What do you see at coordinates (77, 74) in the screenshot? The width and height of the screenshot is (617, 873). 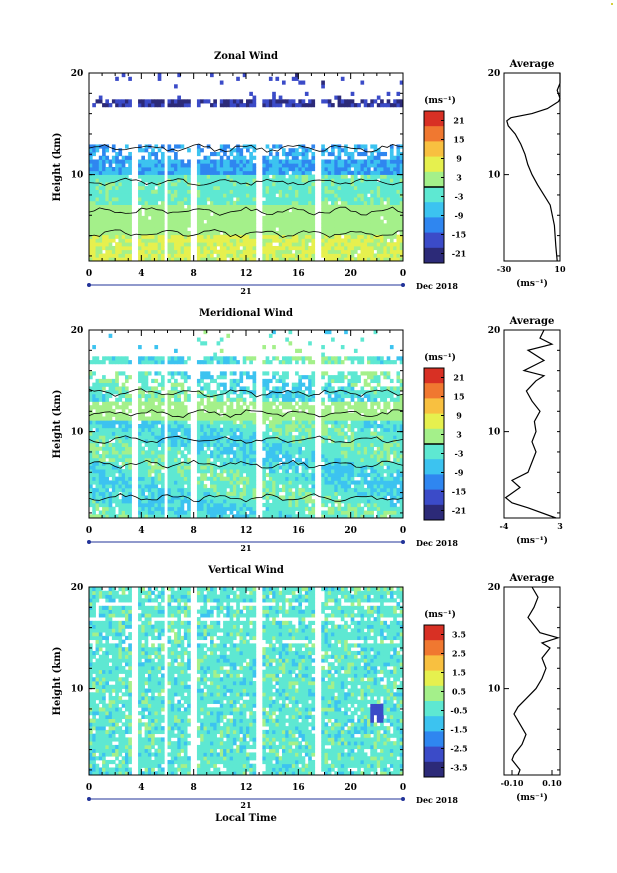 I see `y-tick-label: 20` at bounding box center [77, 74].